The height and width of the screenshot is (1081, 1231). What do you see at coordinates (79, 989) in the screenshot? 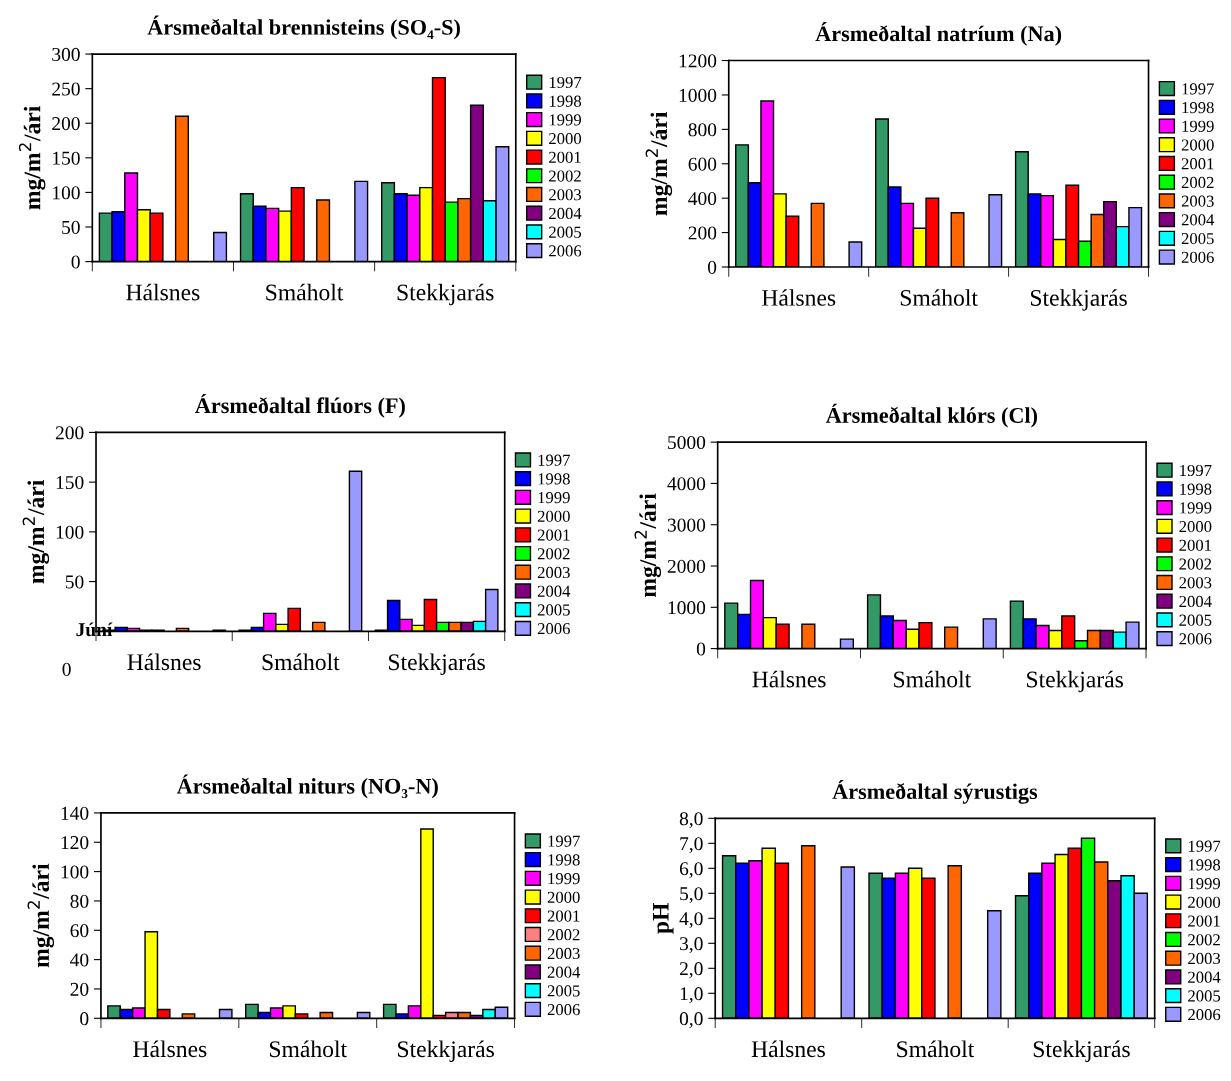
I see `y-tick-label: 20` at bounding box center [79, 989].